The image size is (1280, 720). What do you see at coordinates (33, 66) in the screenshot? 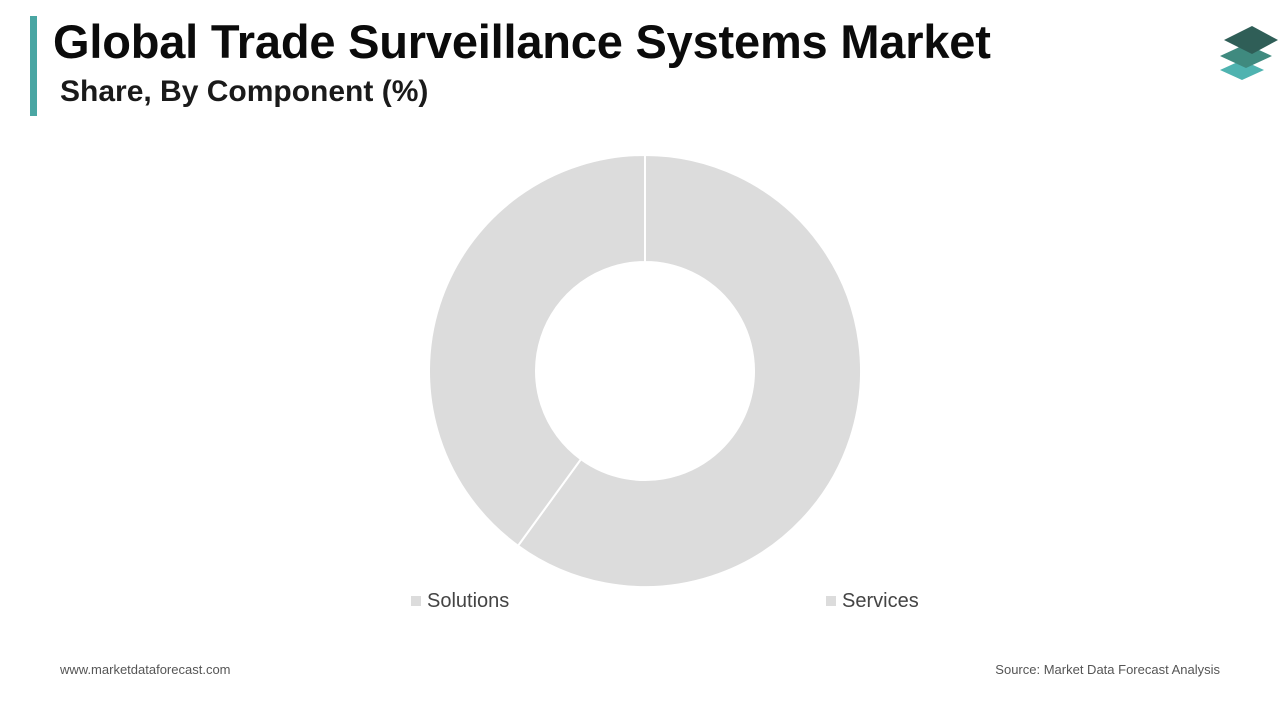
I see `title-accent-bar` at bounding box center [33, 66].